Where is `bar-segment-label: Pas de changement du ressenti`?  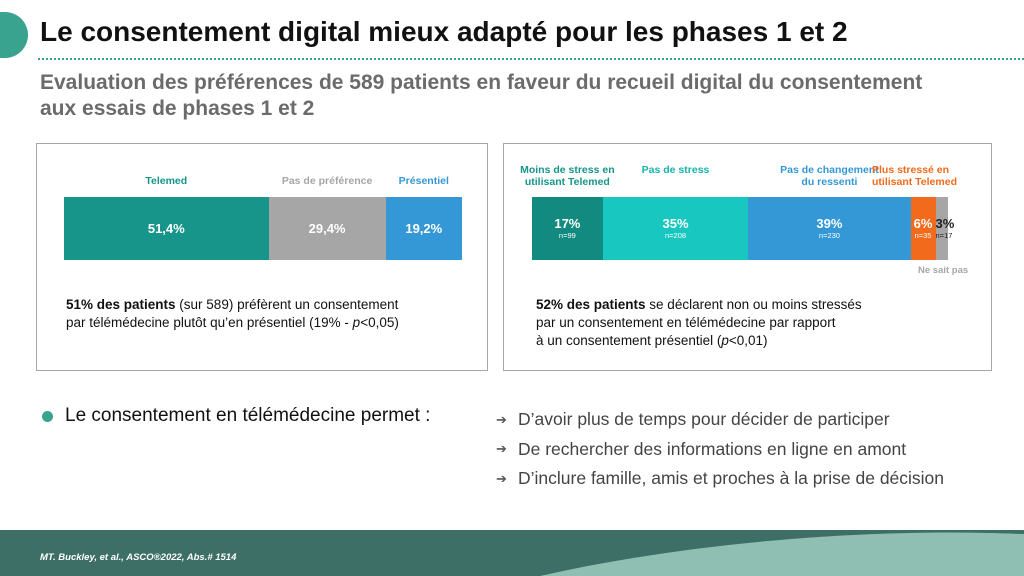 bar-segment-label: Pas de changement du ressenti is located at coordinates (829, 176).